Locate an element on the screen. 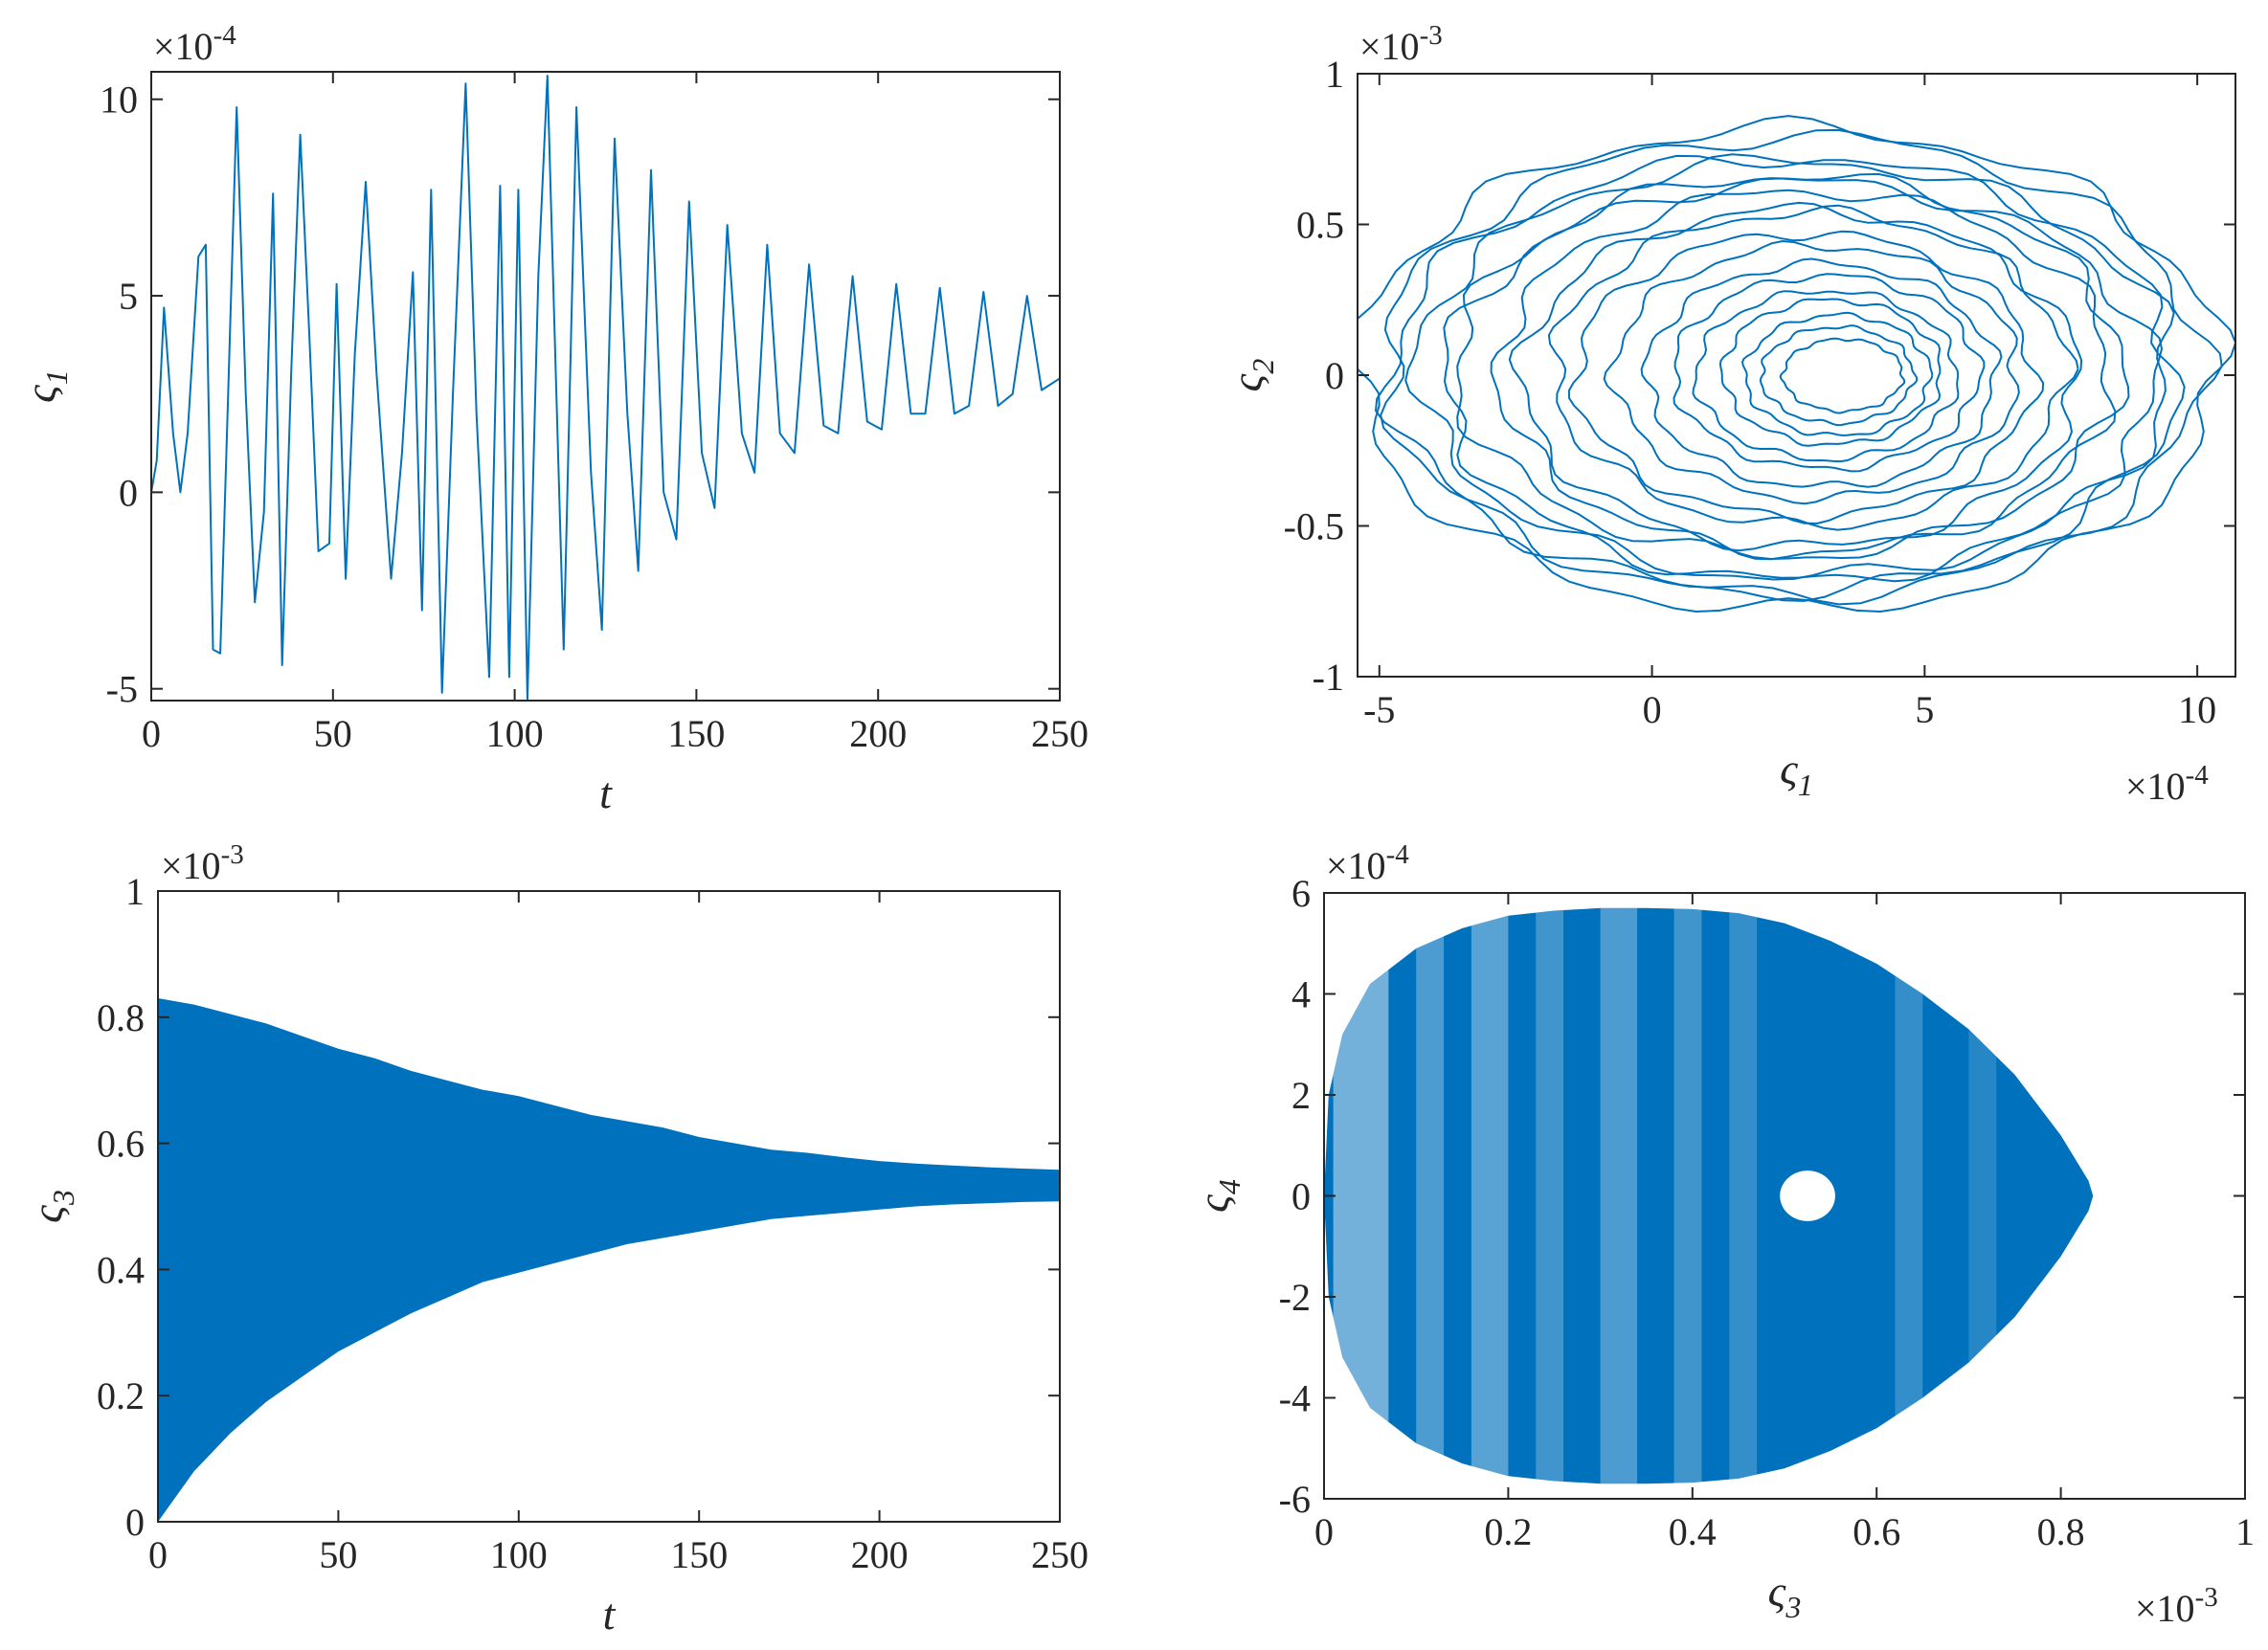 This screenshot has width=2268, height=1650. y-axis-label: ς3 is located at coordinates (51, 1207).